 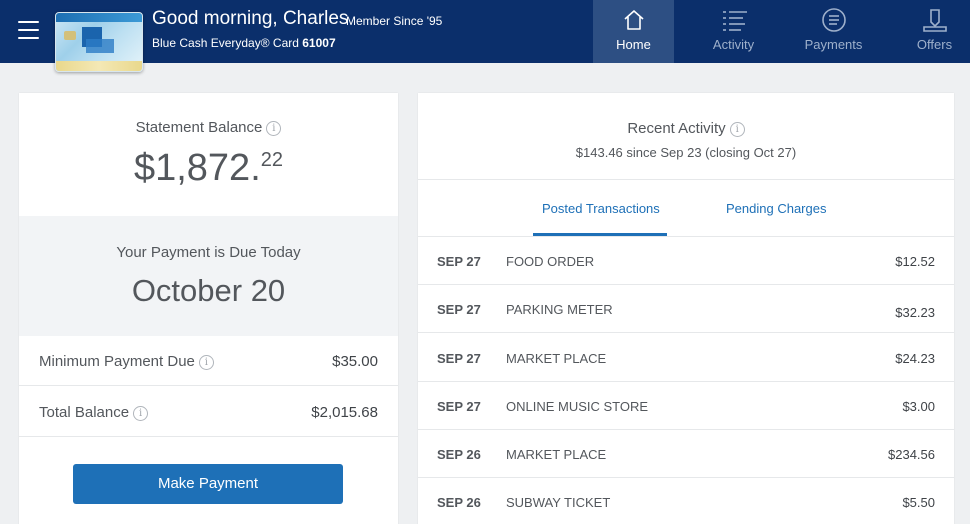 I want to click on statement-balance-label: Statement Balance i, so click(x=208, y=127).